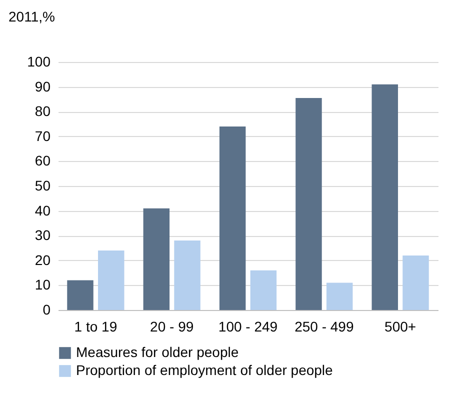 This screenshot has width=454, height=410. What do you see at coordinates (248, 326) in the screenshot?
I see `x-tick-label: 100 - 249` at bounding box center [248, 326].